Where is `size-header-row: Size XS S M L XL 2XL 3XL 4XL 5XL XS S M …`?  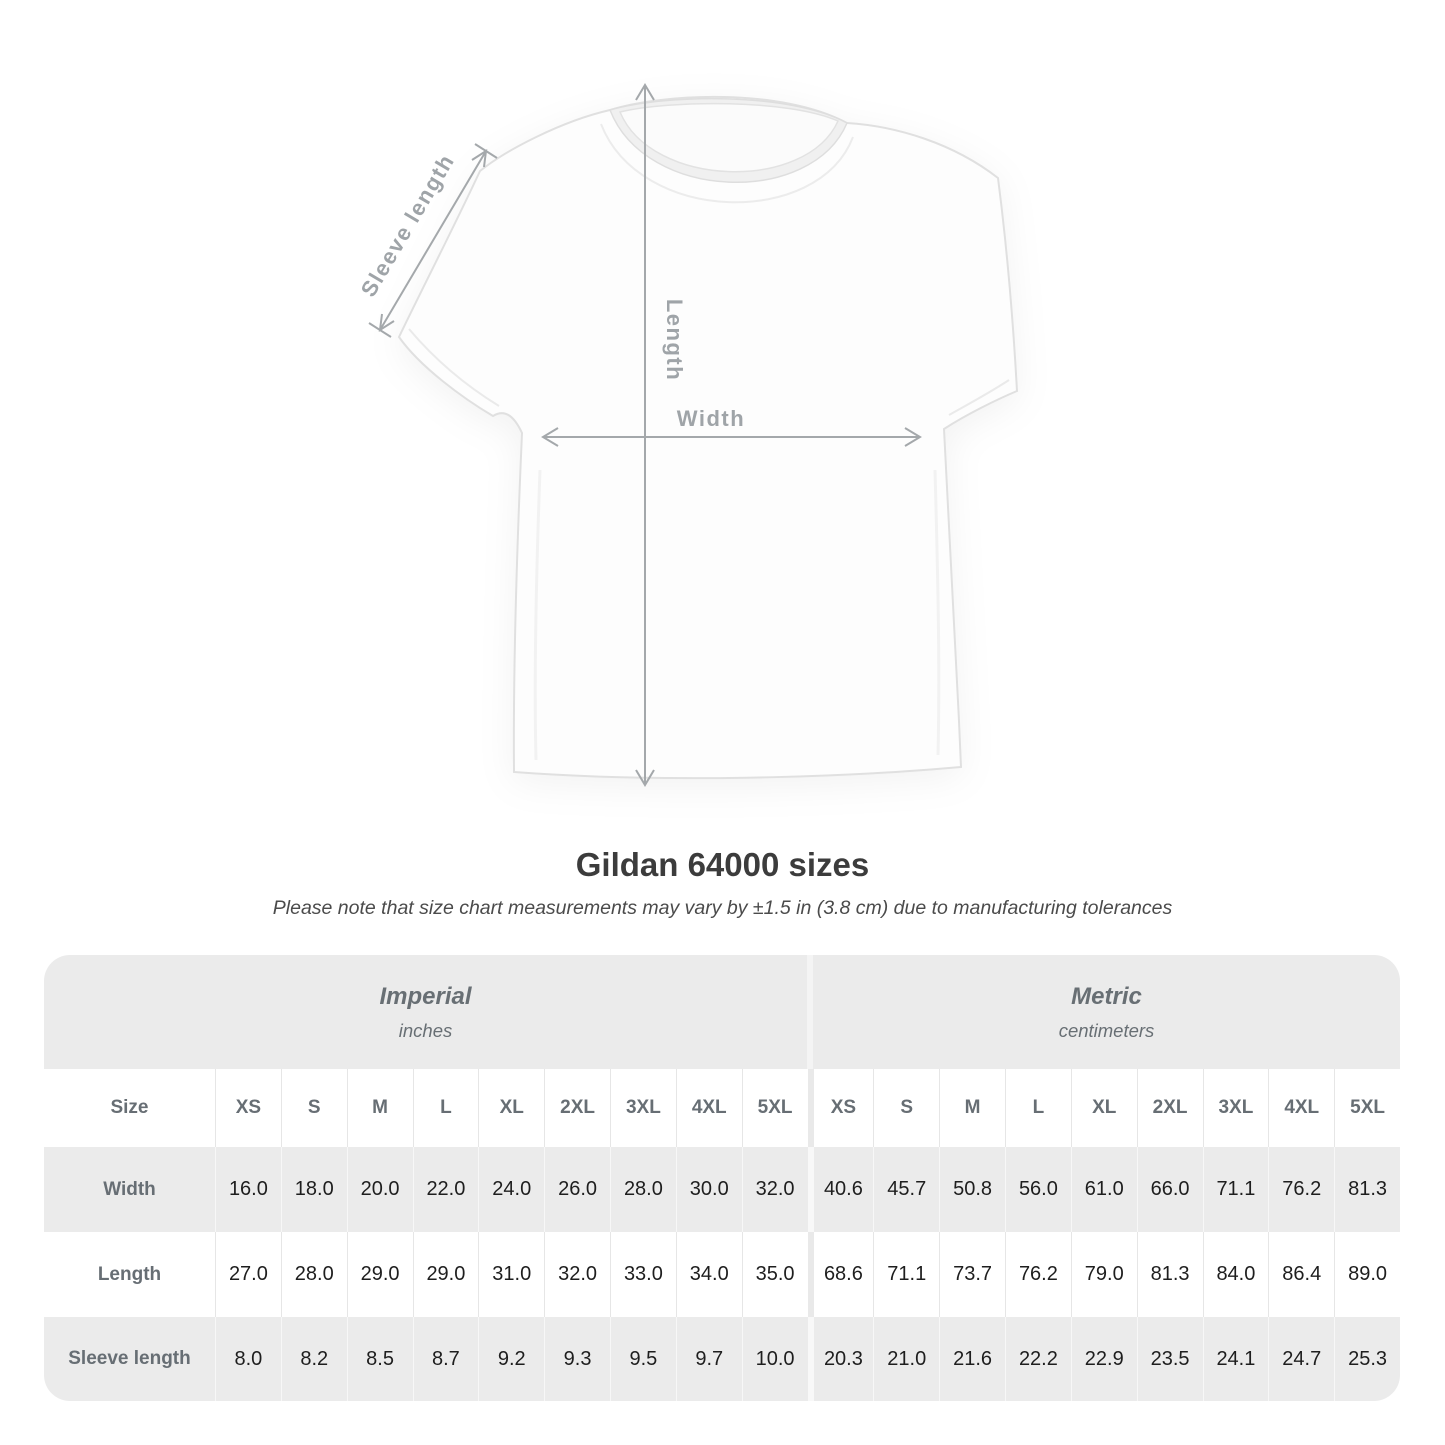 size-header-row: Size XS S M L XL 2XL 3XL 4XL 5XL XS S M … is located at coordinates (722, 1108).